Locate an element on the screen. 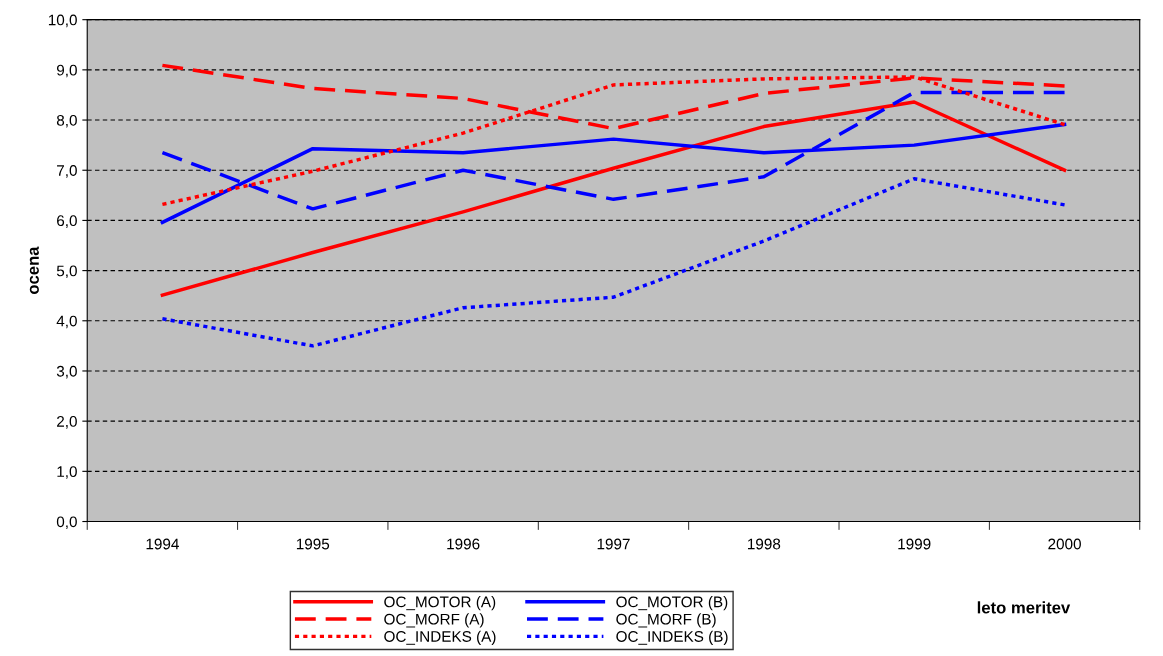 Image resolution: width=1163 pixels, height=656 pixels. legend-label: OC_MOTOR (B) is located at coordinates (672, 603).